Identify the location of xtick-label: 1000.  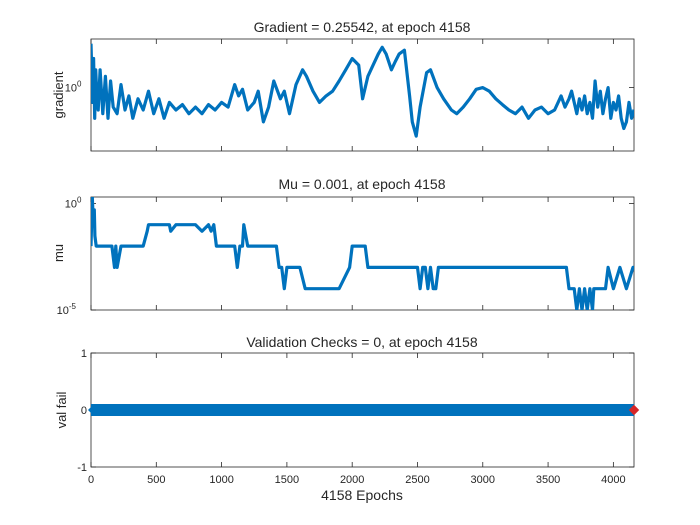
(221, 480).